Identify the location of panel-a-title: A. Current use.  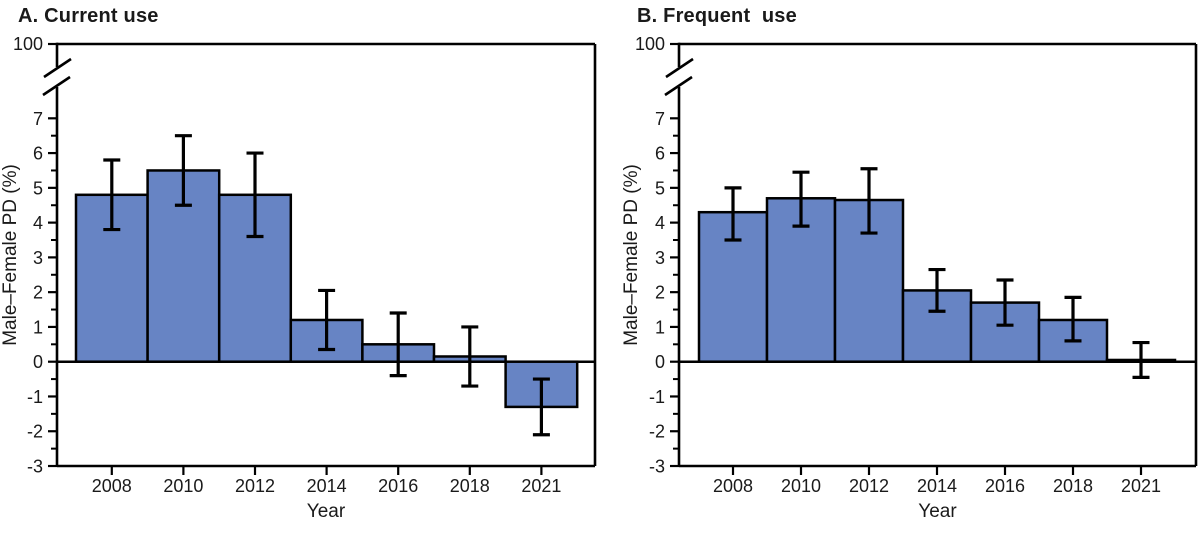
(88, 16).